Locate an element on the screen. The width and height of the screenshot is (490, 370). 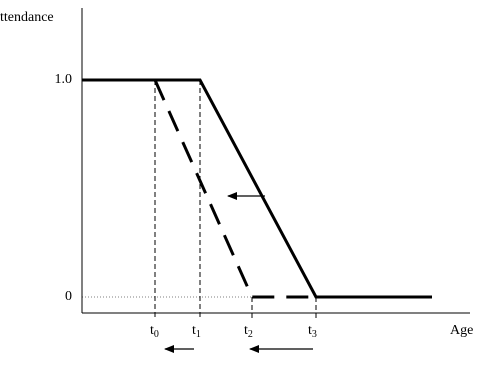
y-tick-label: 0 is located at coordinates (68, 296).